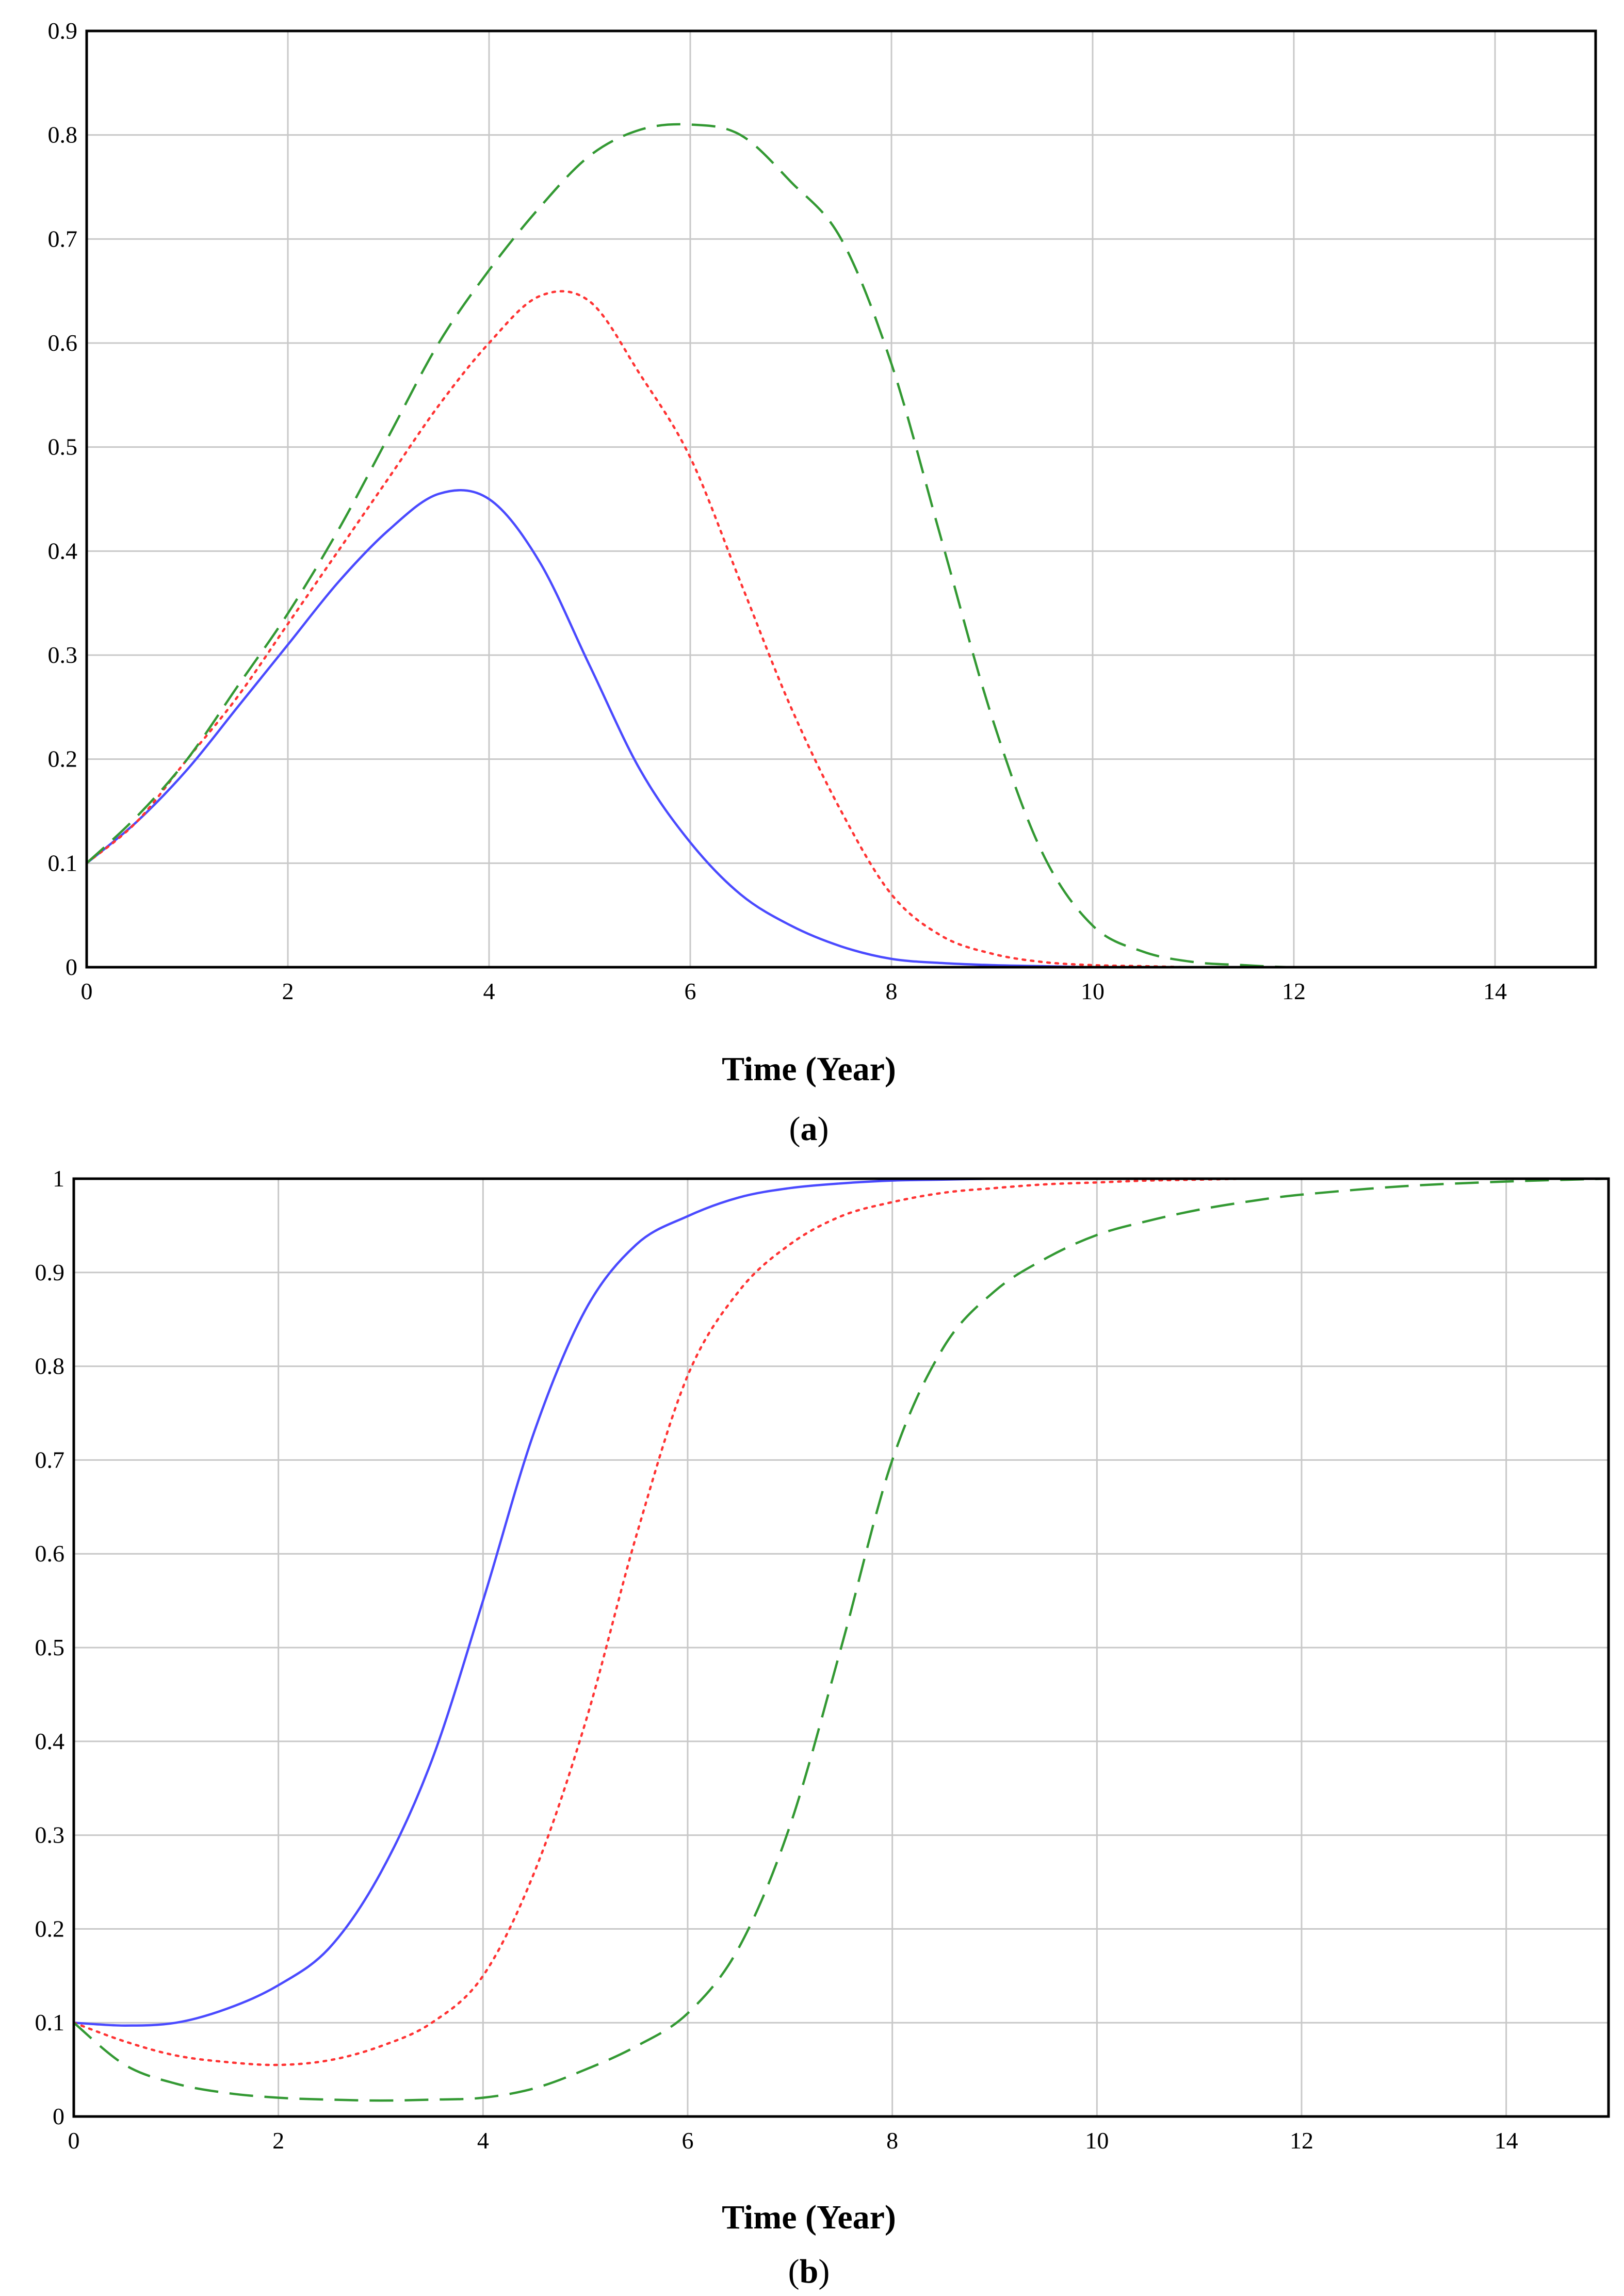  Describe the element at coordinates (688, 2141) in the screenshot. I see `chart-b-x-tick-label: 6` at that location.